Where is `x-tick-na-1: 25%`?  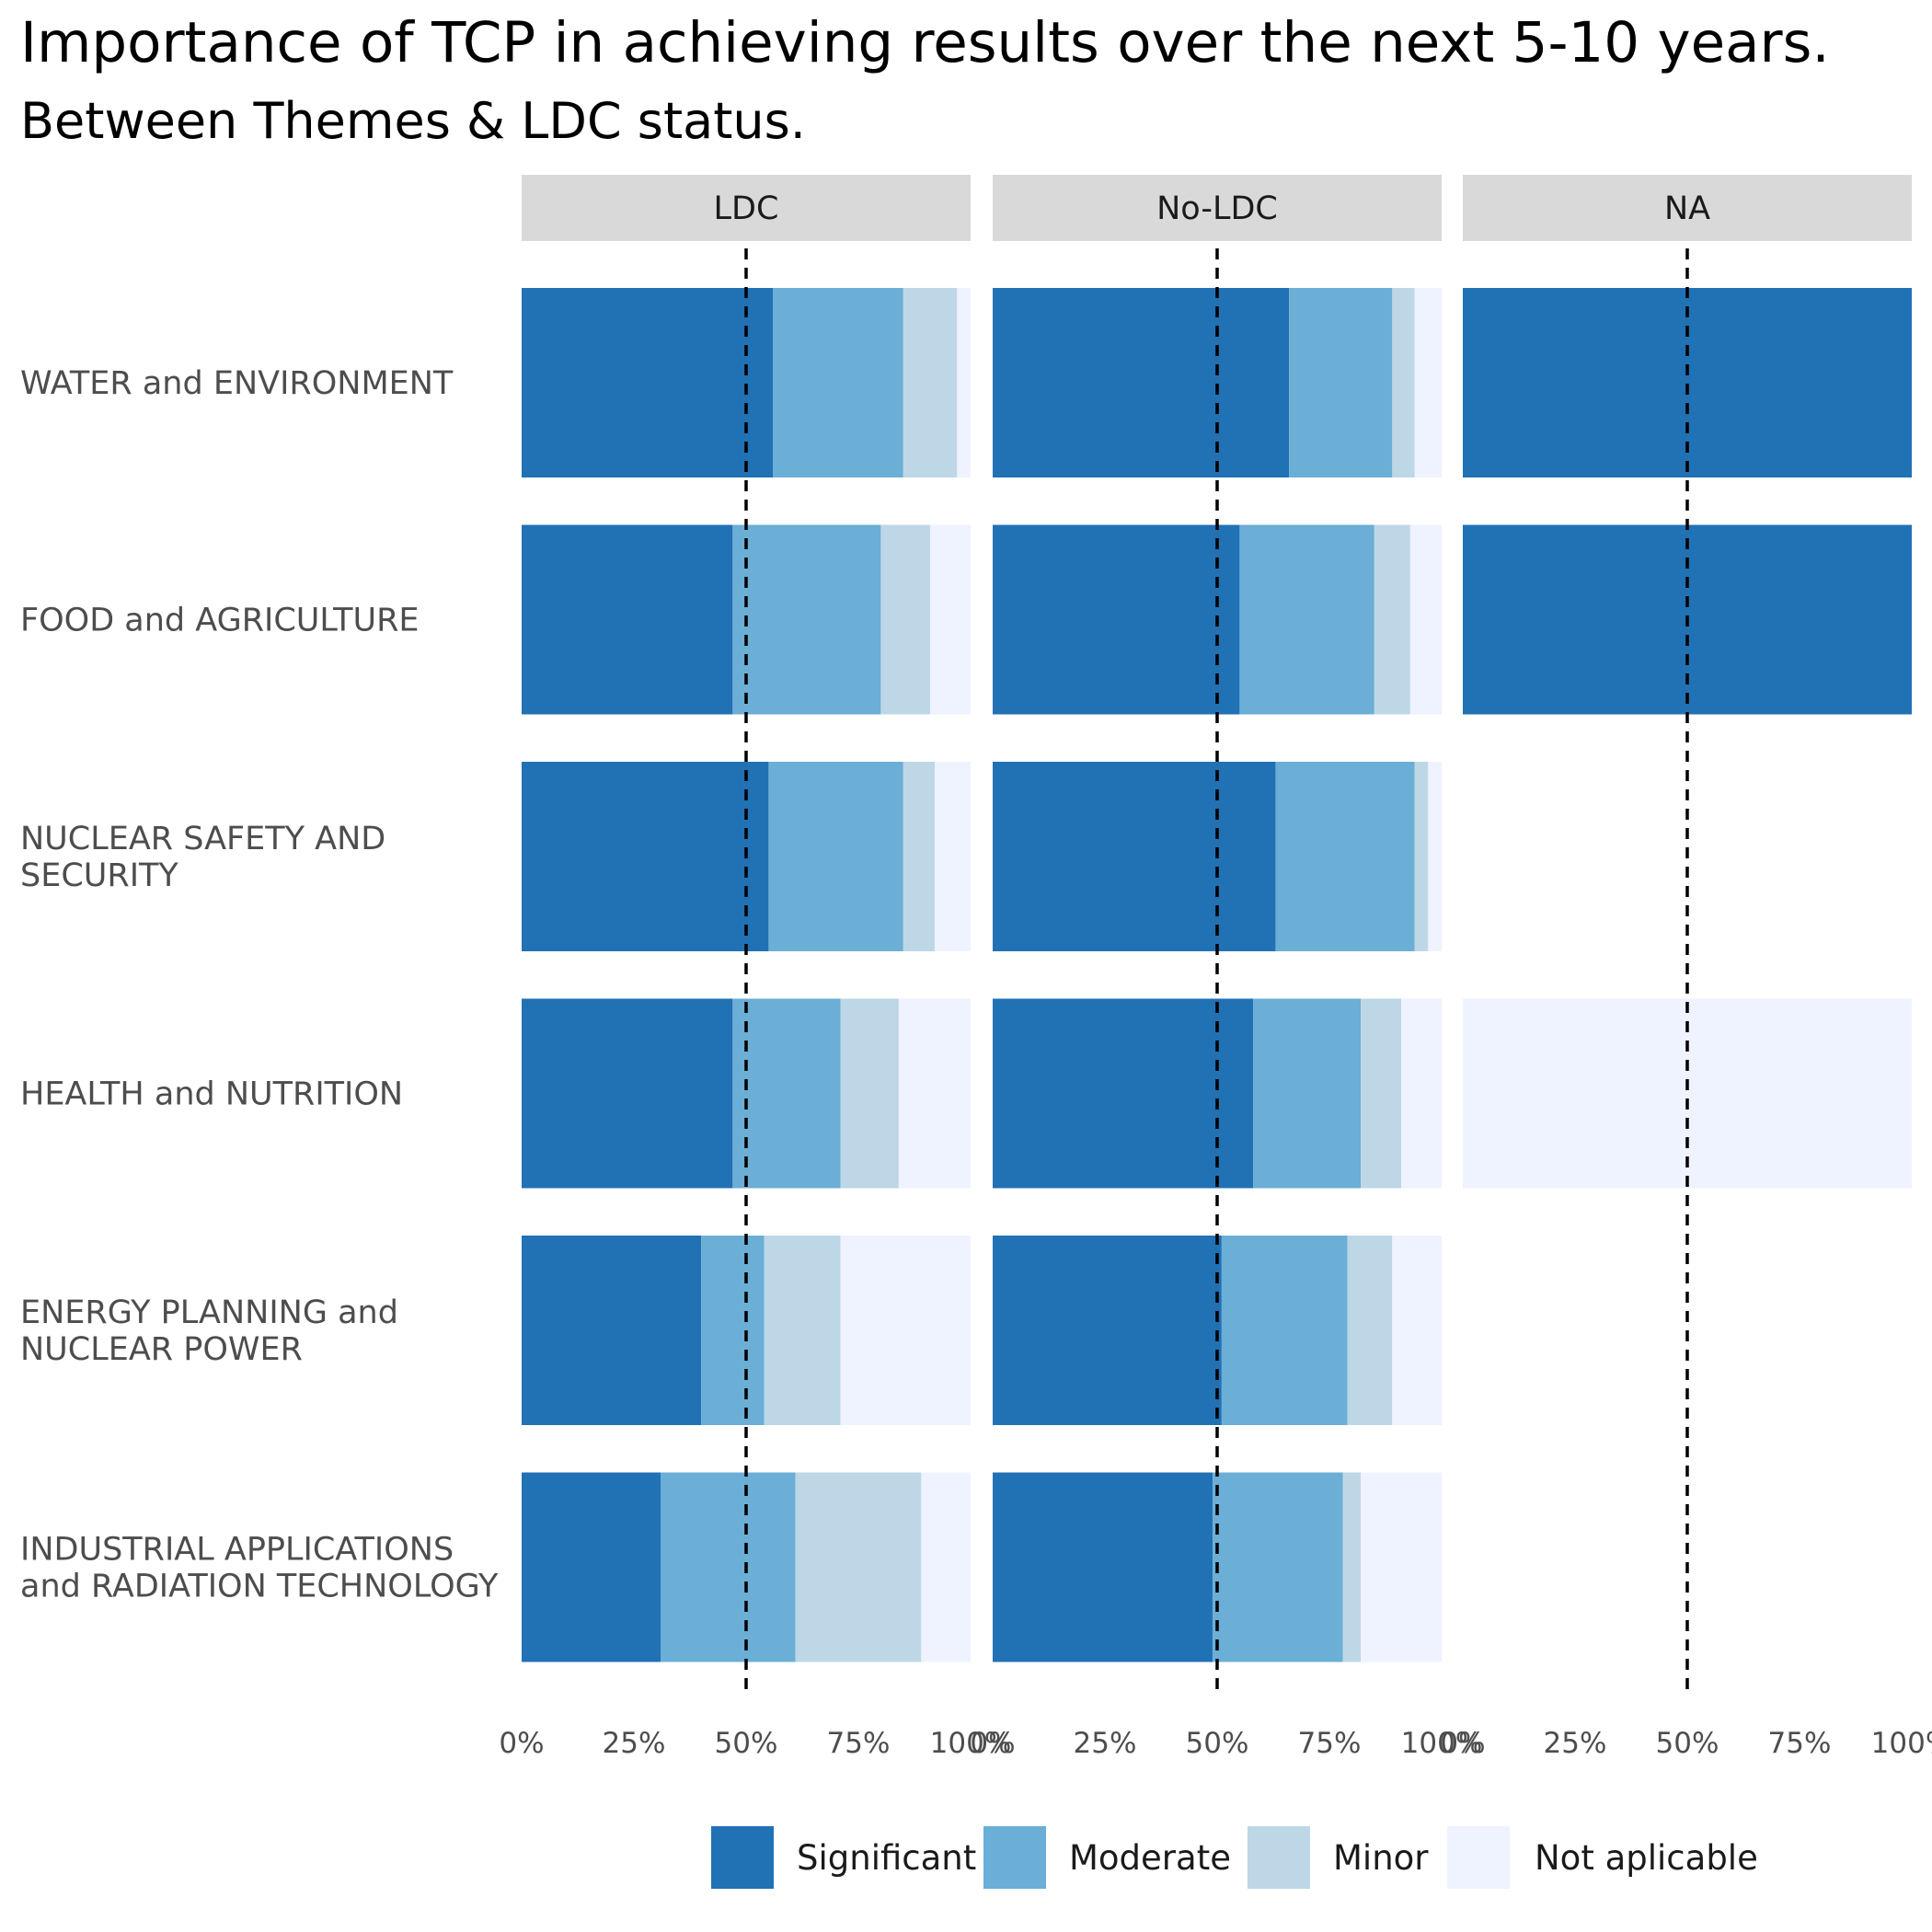
x-tick-na-1: 25% is located at coordinates (1575, 1743).